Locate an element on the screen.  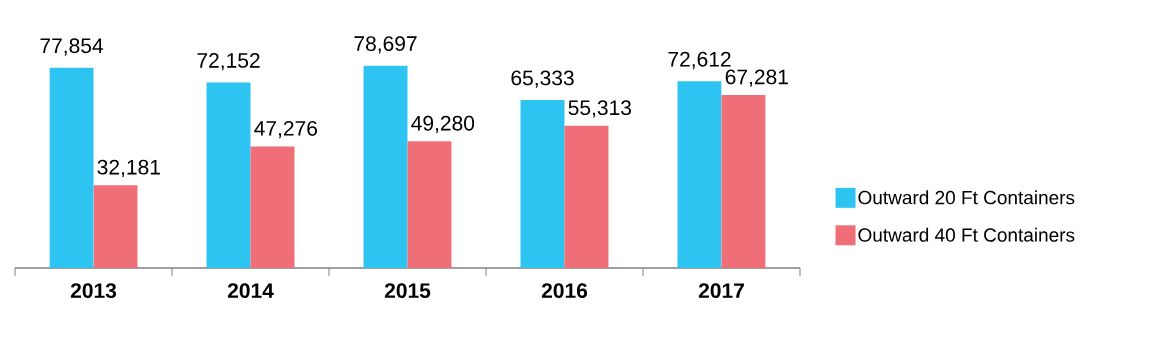
data-label: 78,697 is located at coordinates (385, 45).